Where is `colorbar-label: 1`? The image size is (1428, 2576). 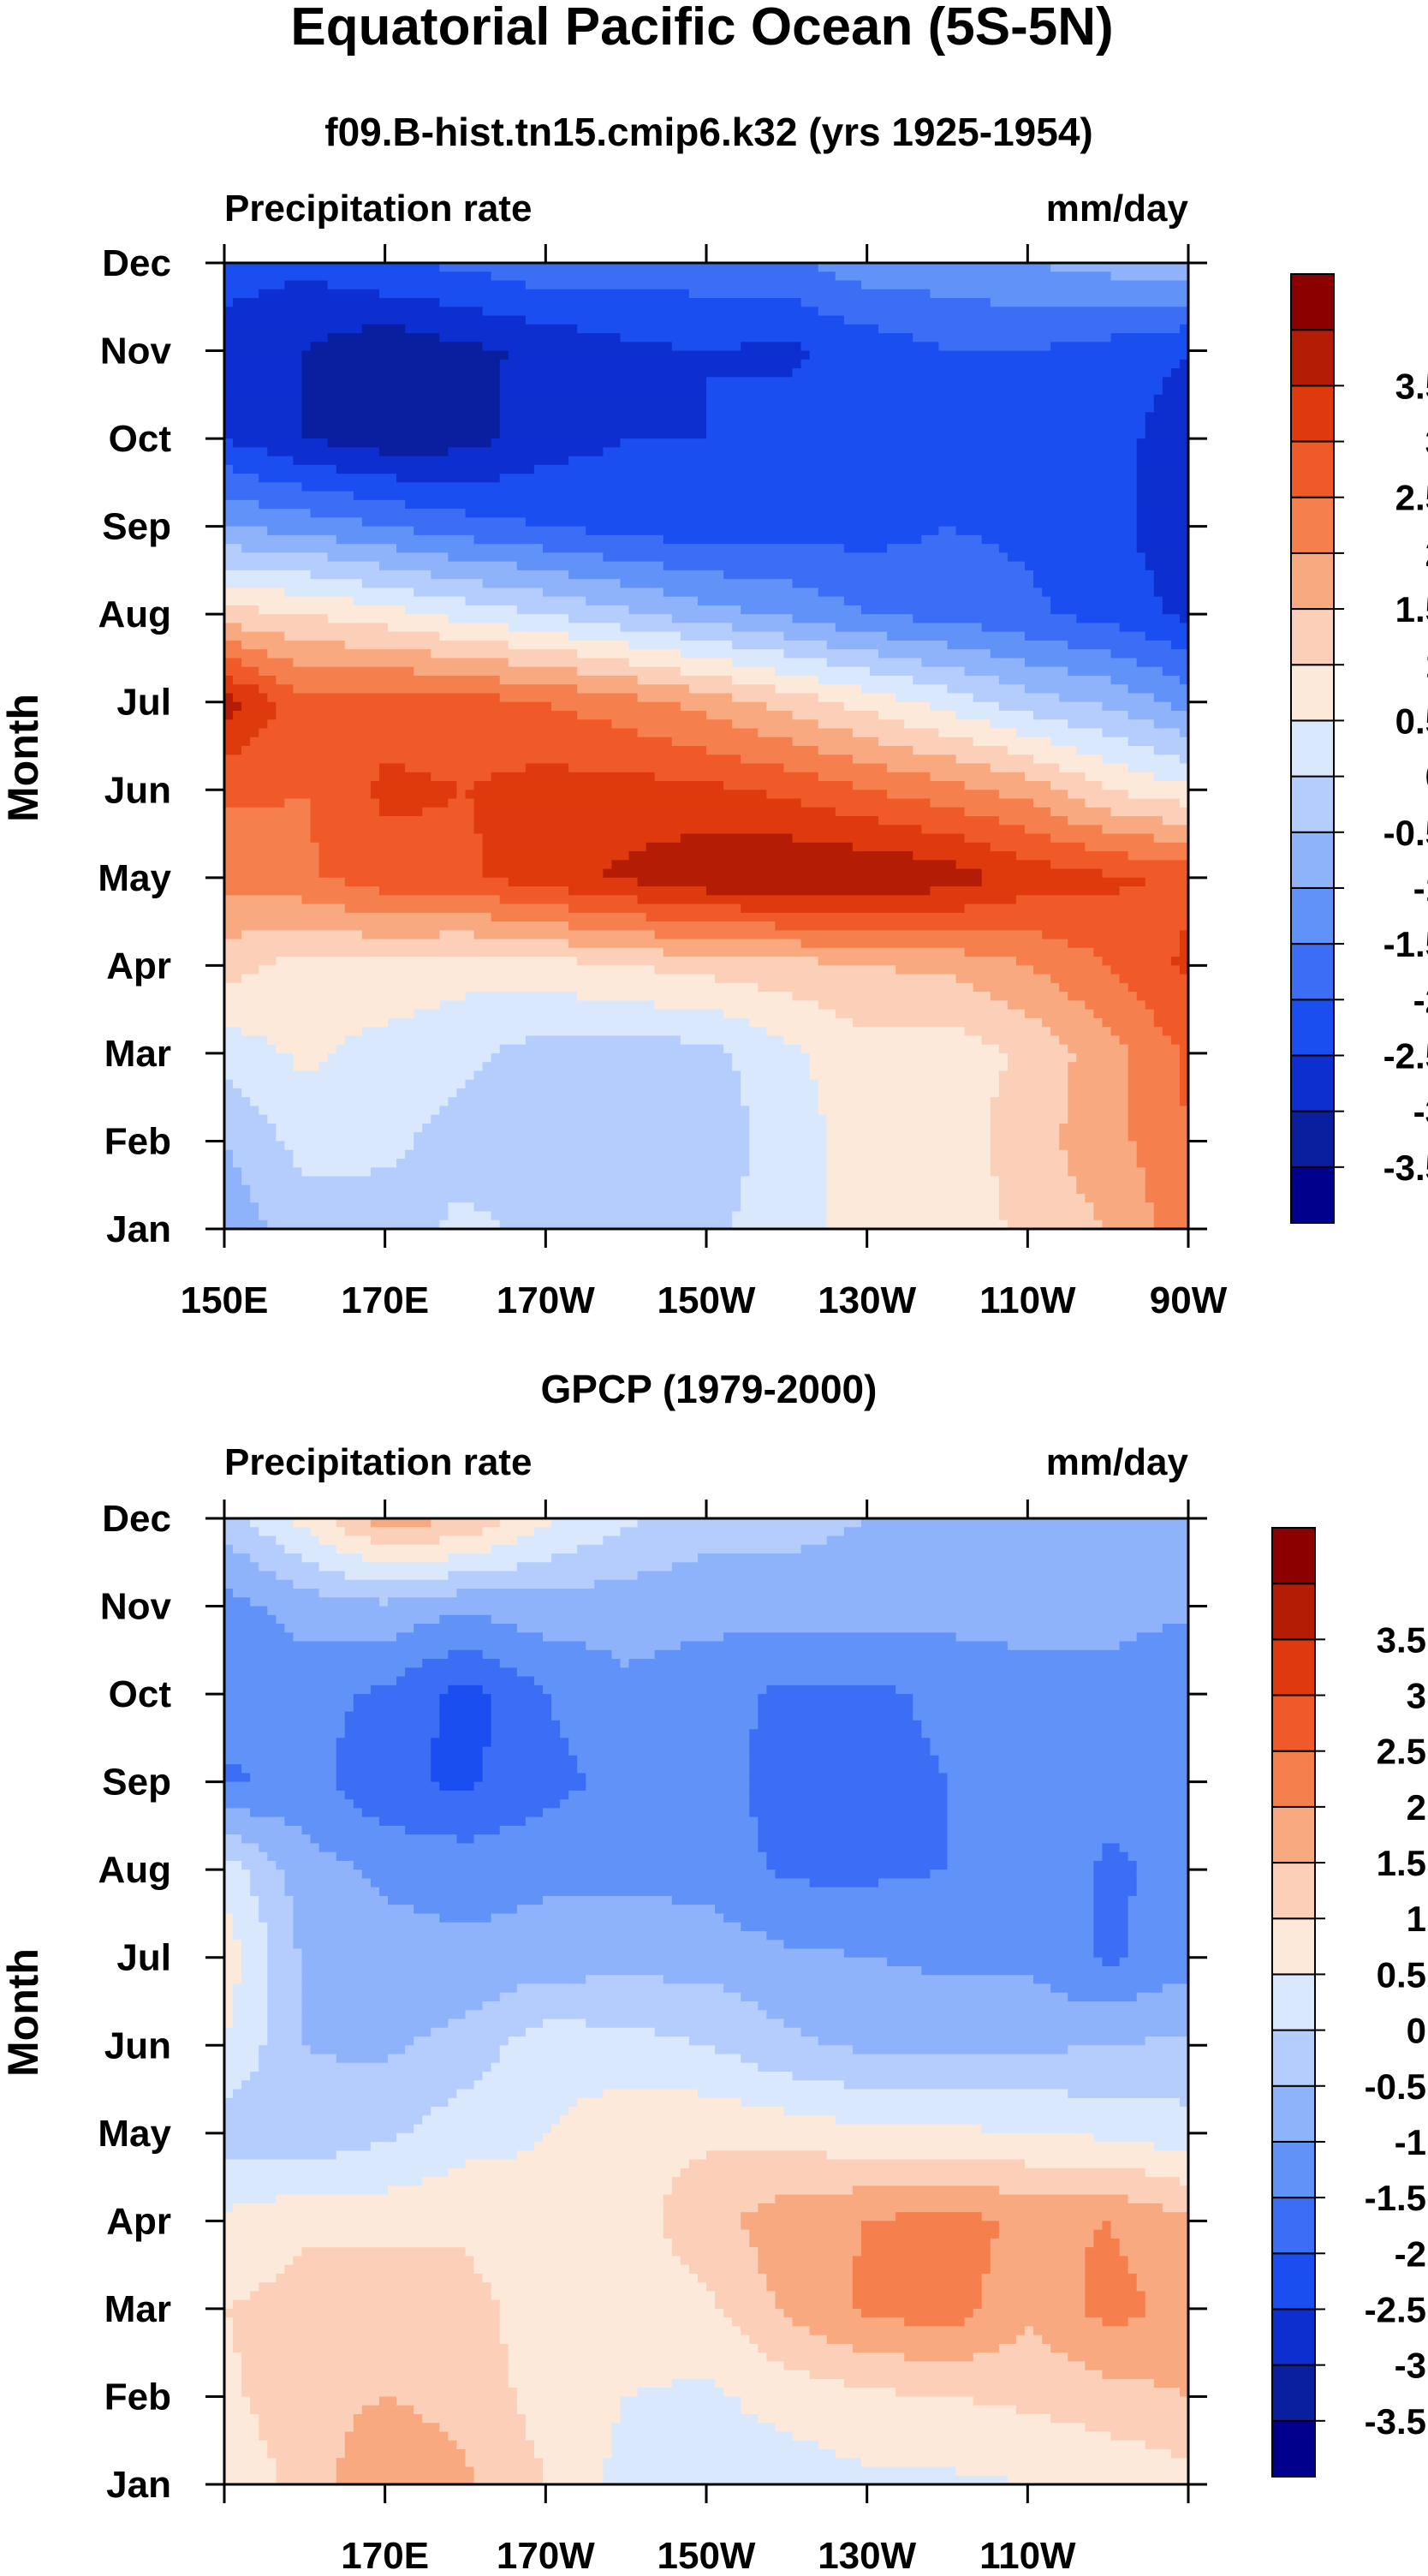 colorbar-label: 1 is located at coordinates (1417, 1919).